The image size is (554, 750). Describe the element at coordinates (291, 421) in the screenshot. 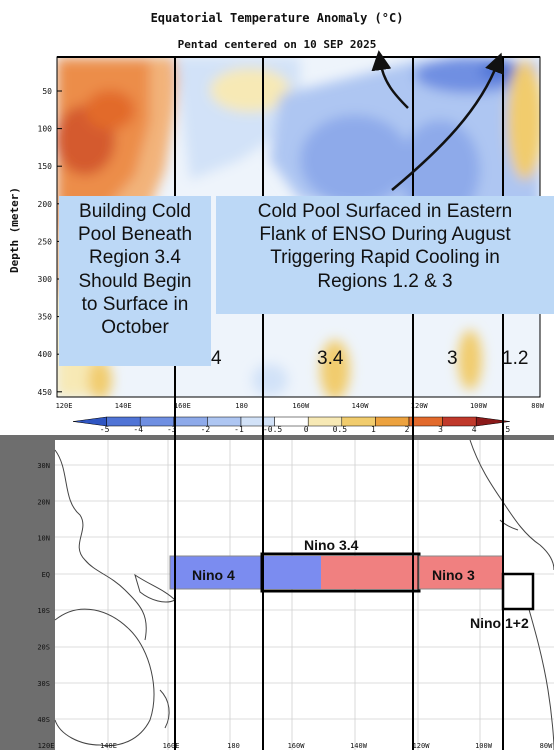

I see `colorbar` at that location.